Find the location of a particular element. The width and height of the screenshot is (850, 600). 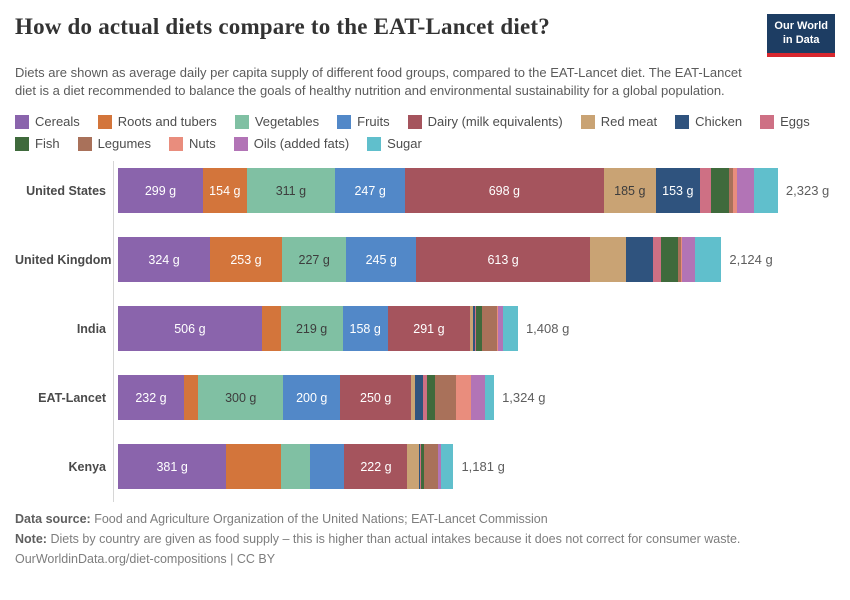

legend-item-roots-and-tubers: Roots and tubers is located at coordinates (157, 122).